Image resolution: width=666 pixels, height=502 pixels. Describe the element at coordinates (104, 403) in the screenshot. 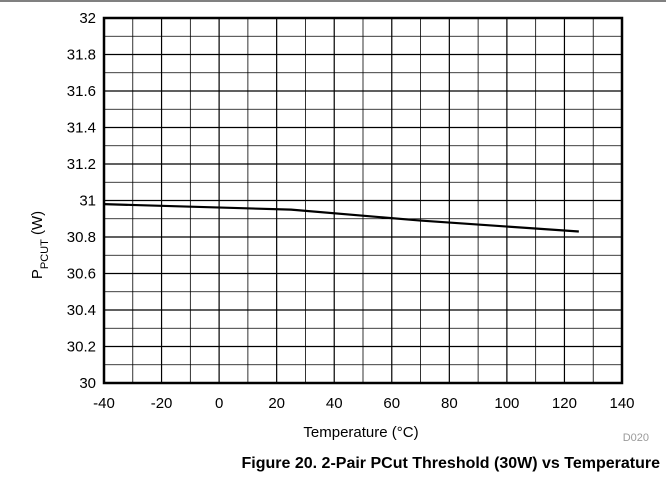

I see `x-tick-label: -40` at that location.